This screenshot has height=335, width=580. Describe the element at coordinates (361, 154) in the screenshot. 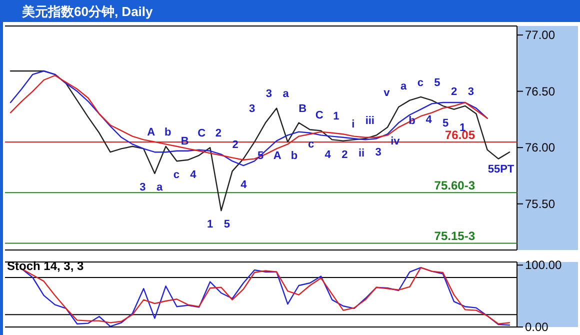

I see `annotation: ii` at that location.